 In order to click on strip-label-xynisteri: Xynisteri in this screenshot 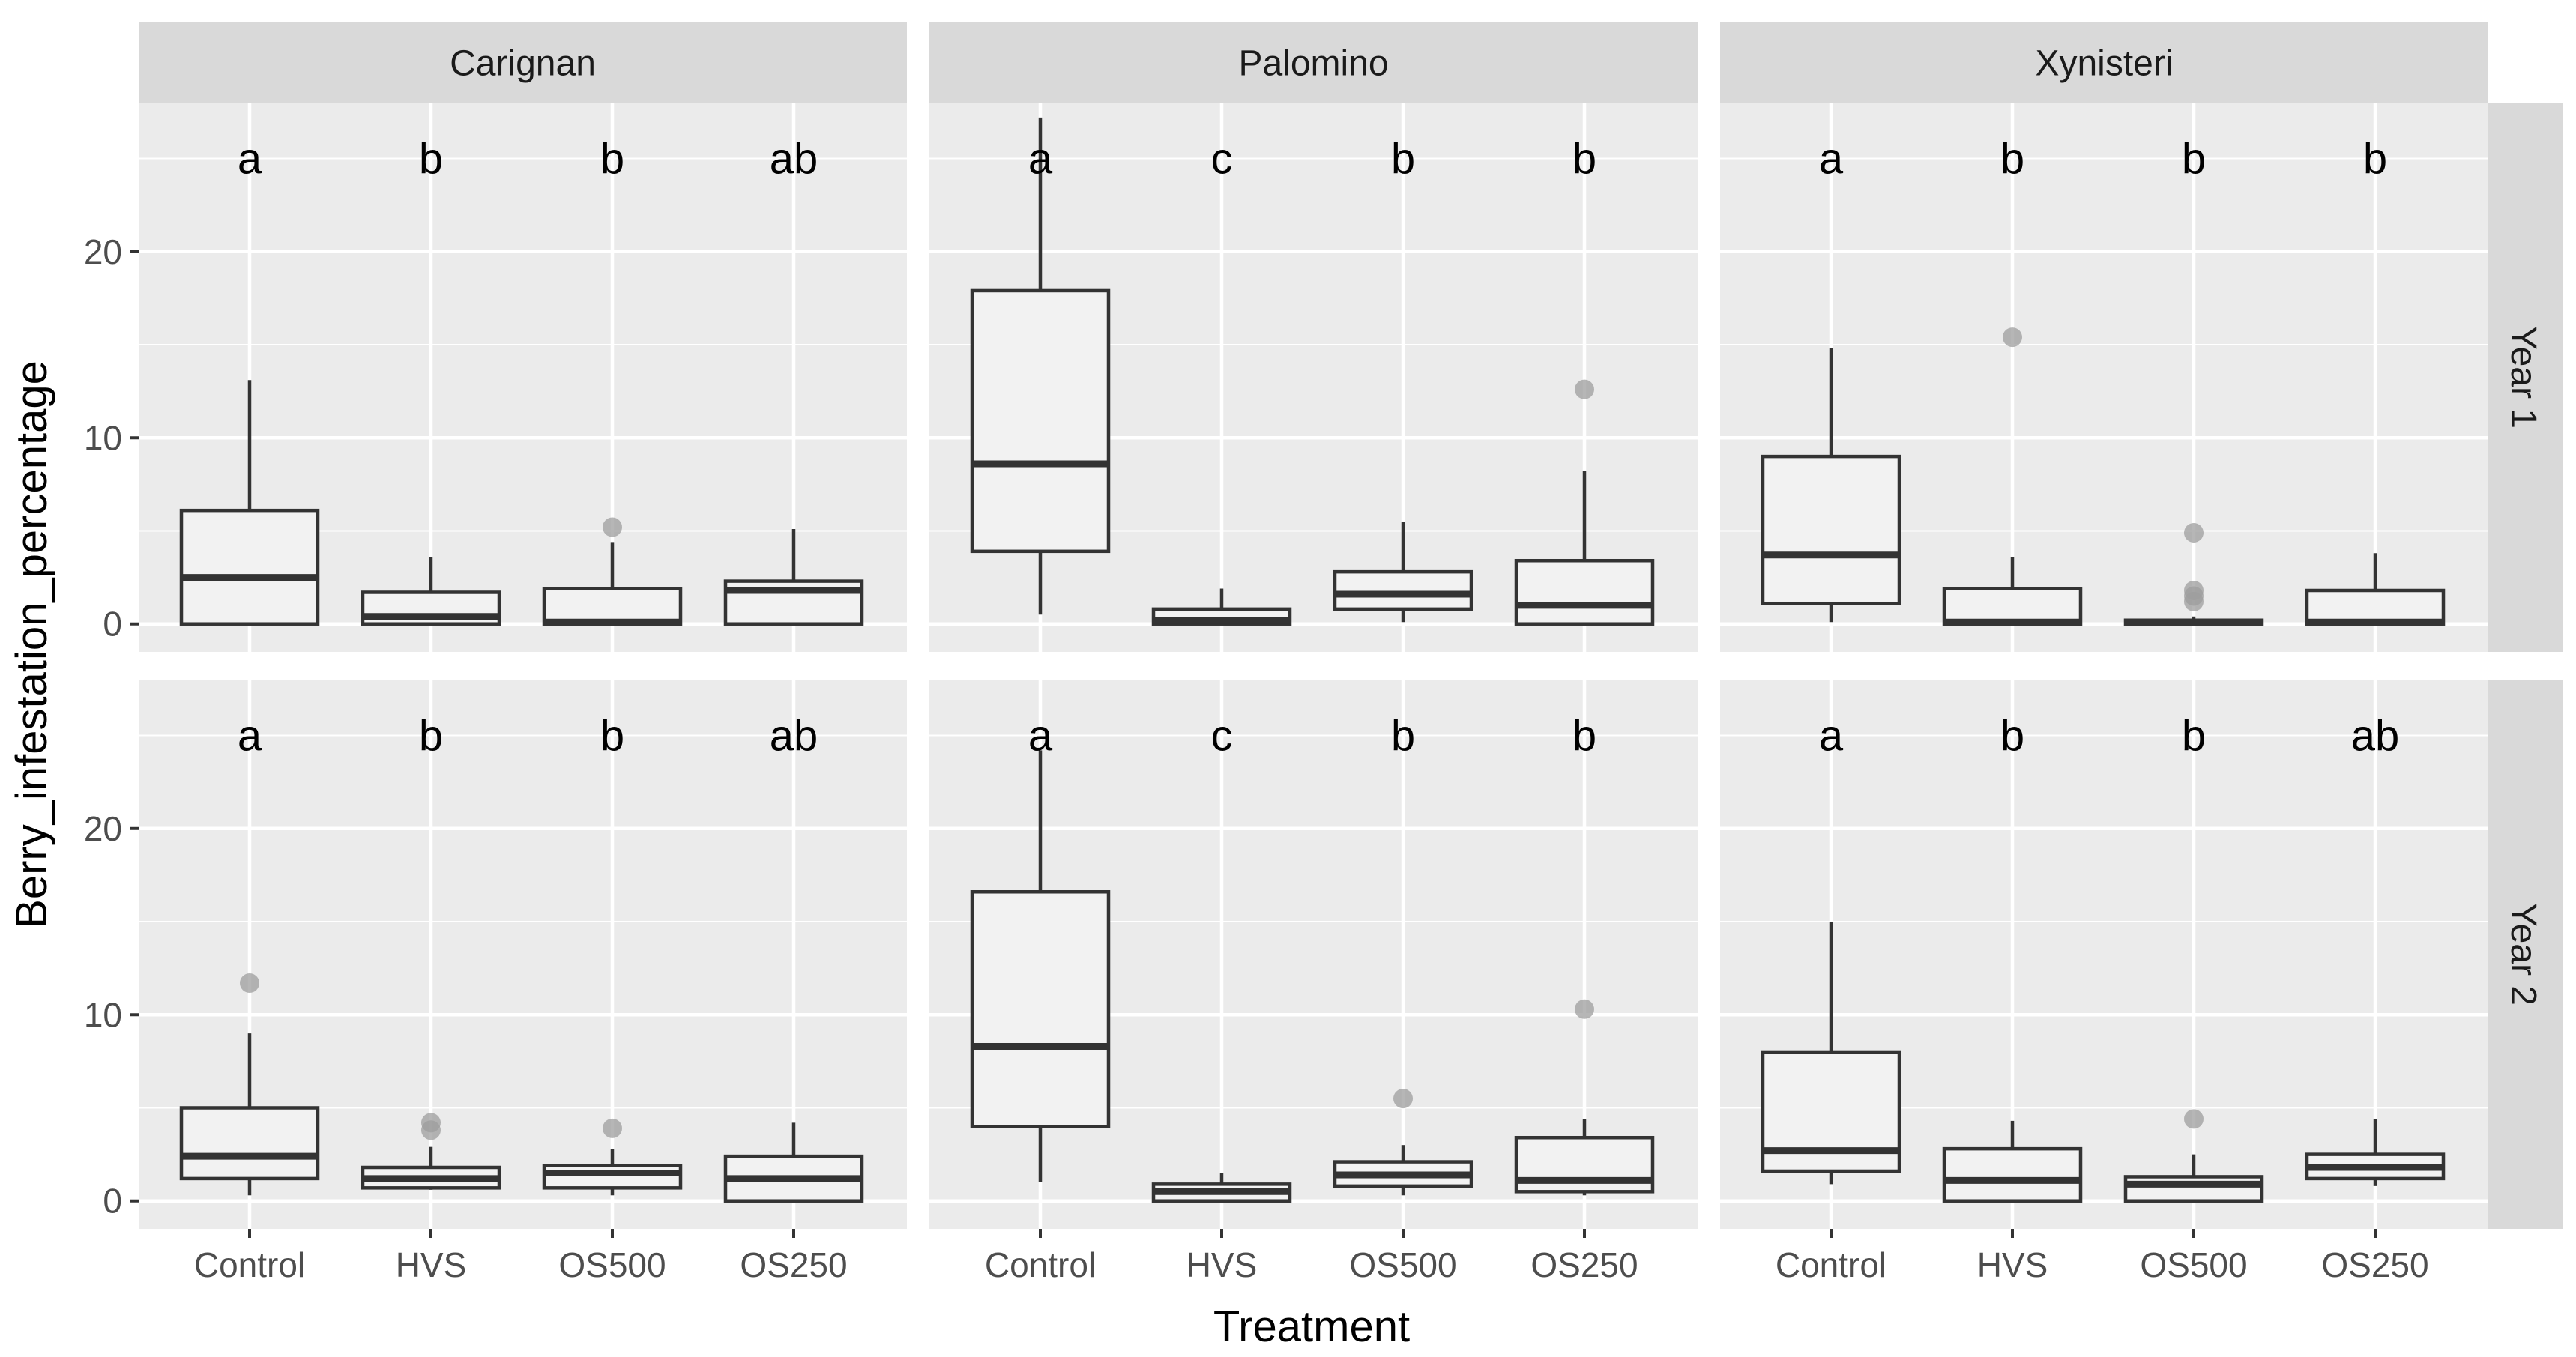, I will do `click(2104, 64)`.